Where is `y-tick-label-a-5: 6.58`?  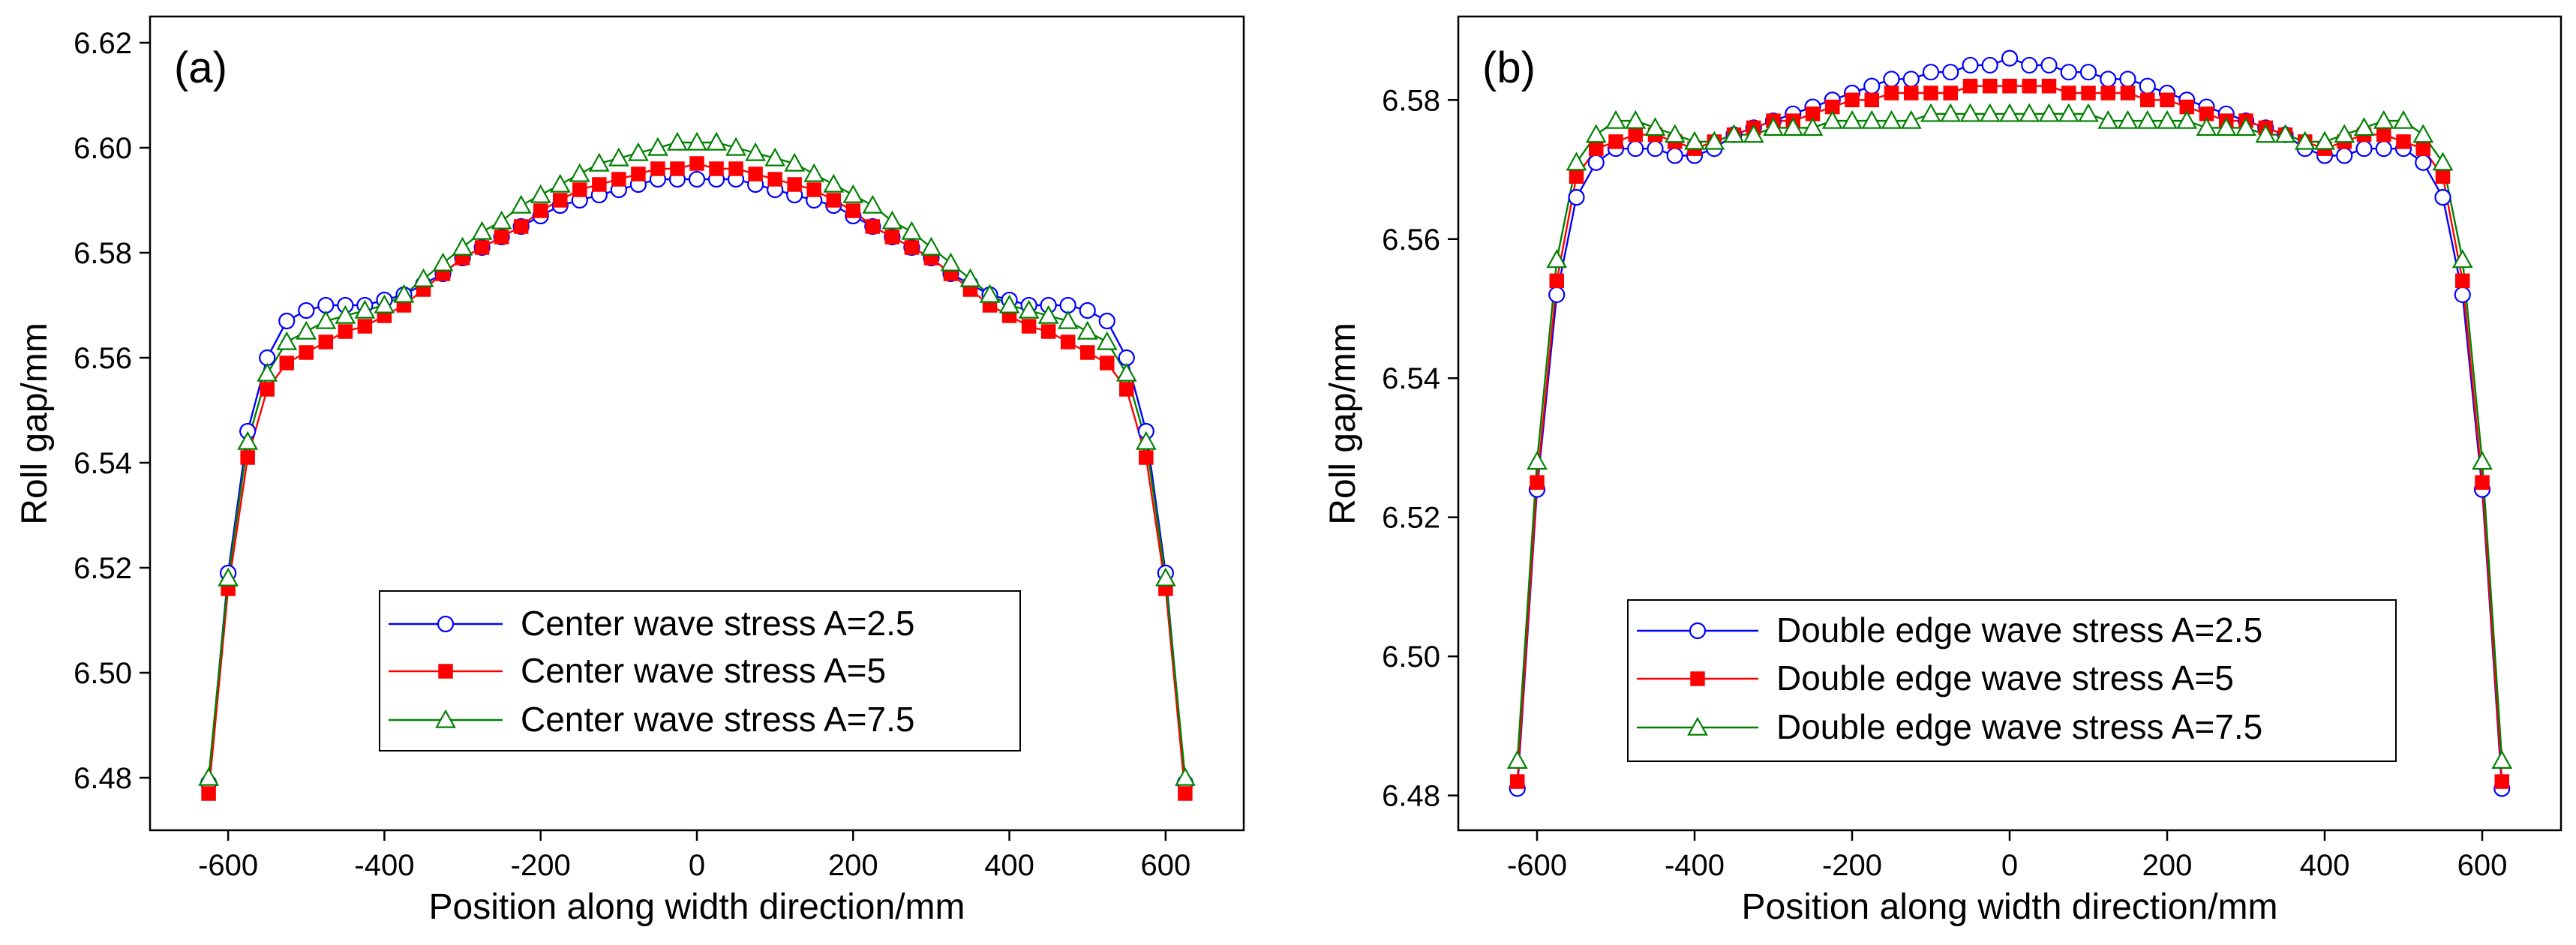 y-tick-label-a-5: 6.58 is located at coordinates (103, 253).